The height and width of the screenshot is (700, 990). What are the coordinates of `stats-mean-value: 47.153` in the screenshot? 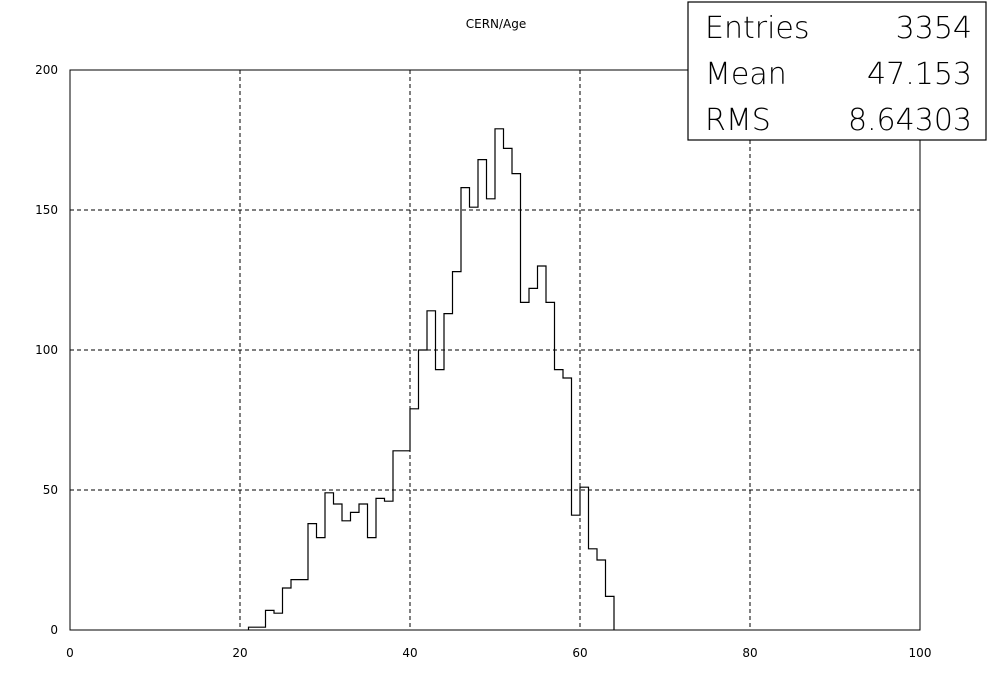 It's located at (919, 74).